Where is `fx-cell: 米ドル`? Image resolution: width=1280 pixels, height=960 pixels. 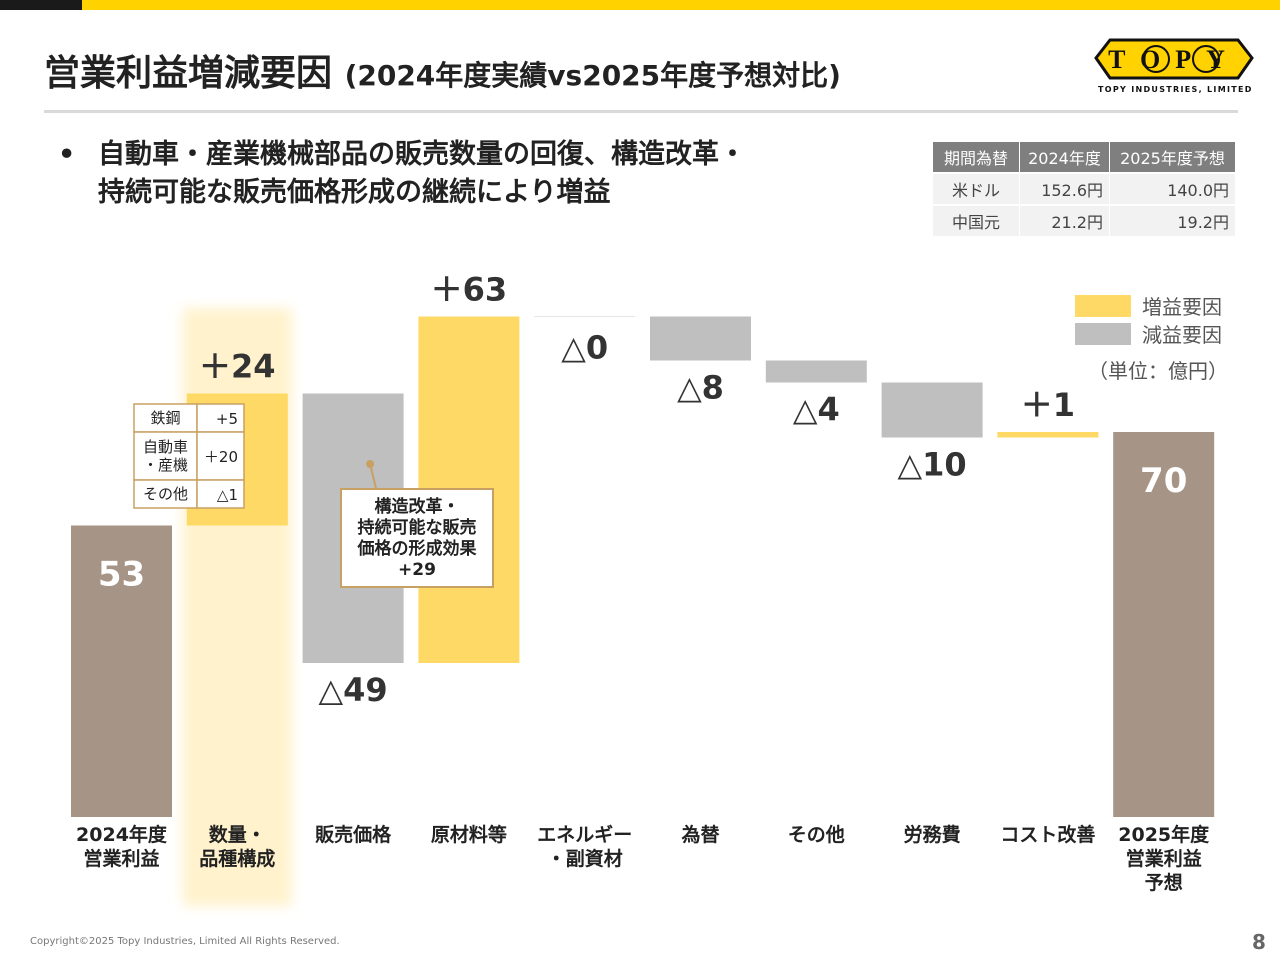
fx-cell: 米ドル is located at coordinates (976, 188).